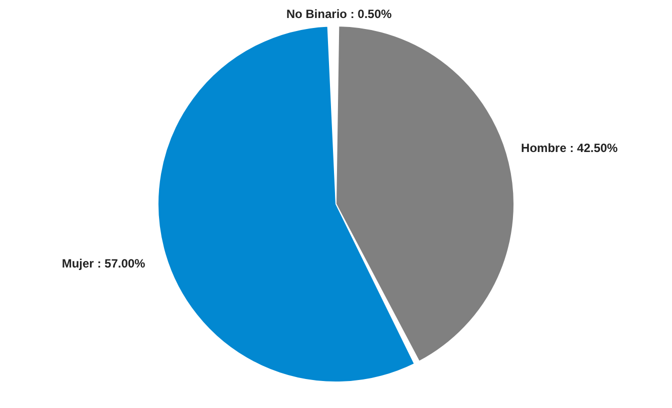  Describe the element at coordinates (104, 263) in the screenshot. I see `slice-label: Mujer : 57.00%` at that location.